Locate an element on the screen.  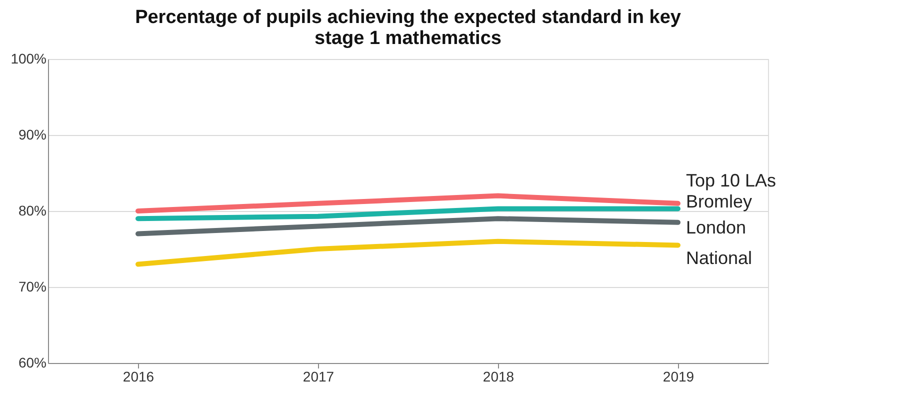
series-label: Bromley is located at coordinates (719, 202).